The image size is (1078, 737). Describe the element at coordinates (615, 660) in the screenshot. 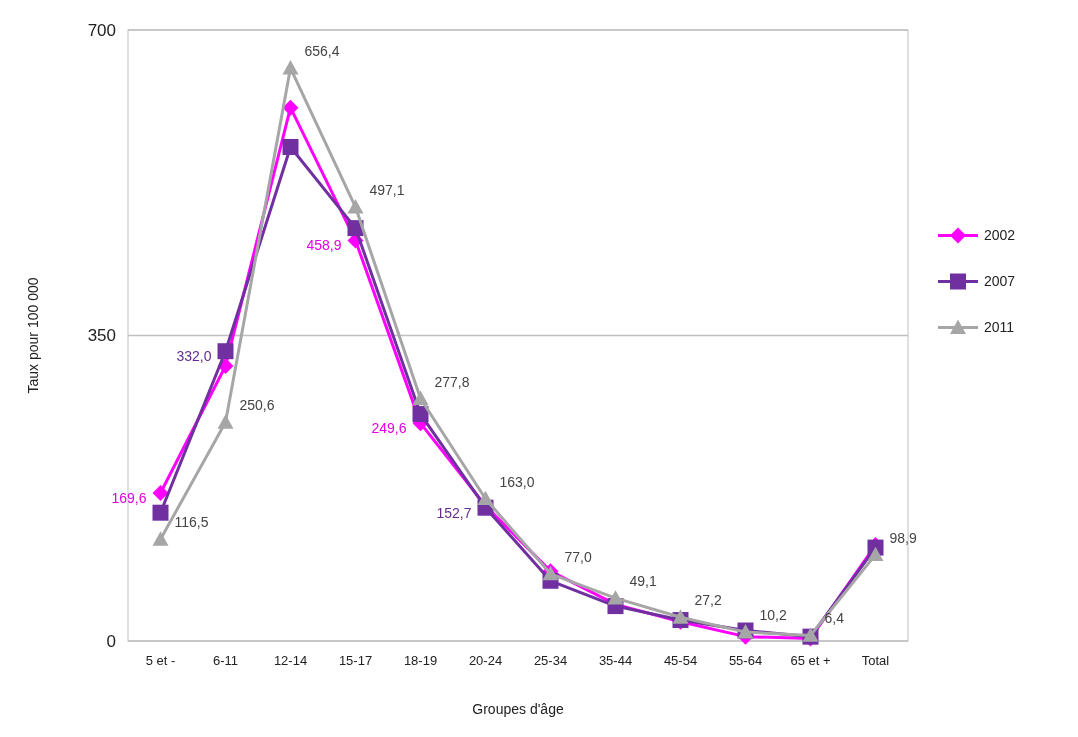

I see `x-tick-label: 35-44` at that location.